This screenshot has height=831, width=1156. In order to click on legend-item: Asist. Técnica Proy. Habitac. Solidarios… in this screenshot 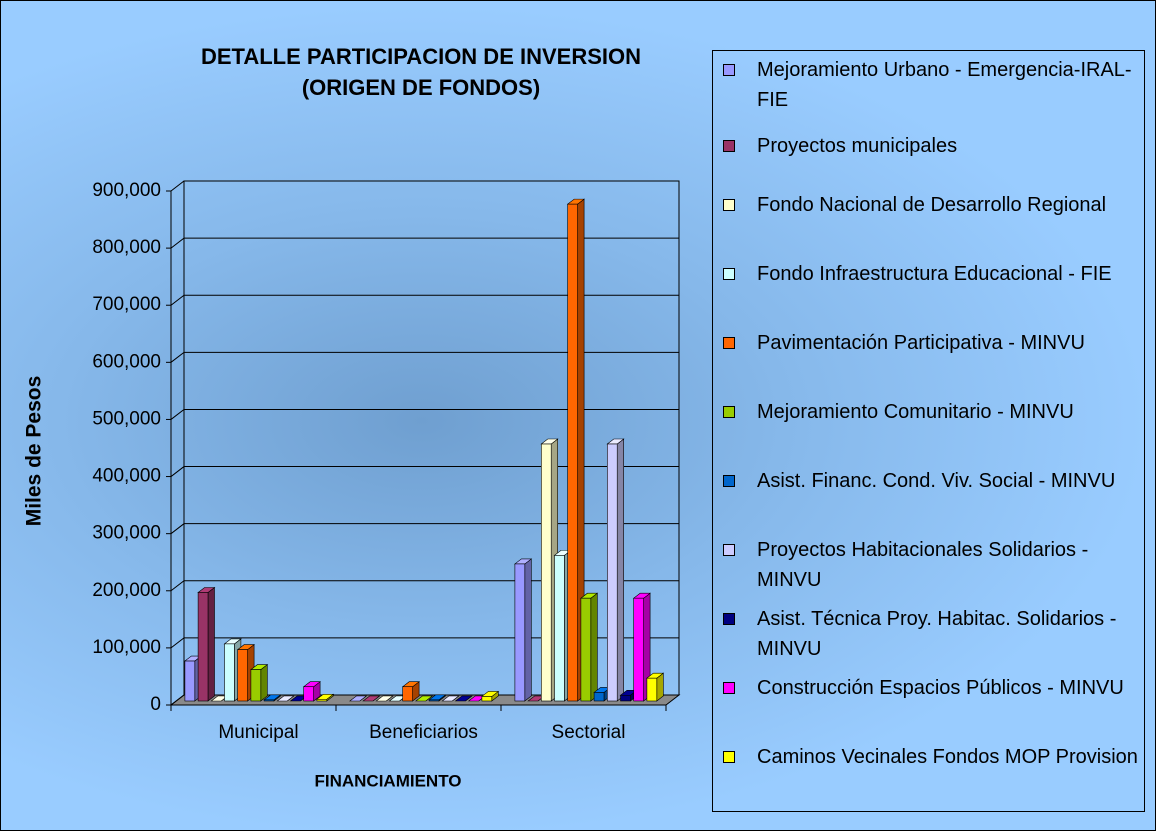, I will do `click(935, 634)`.